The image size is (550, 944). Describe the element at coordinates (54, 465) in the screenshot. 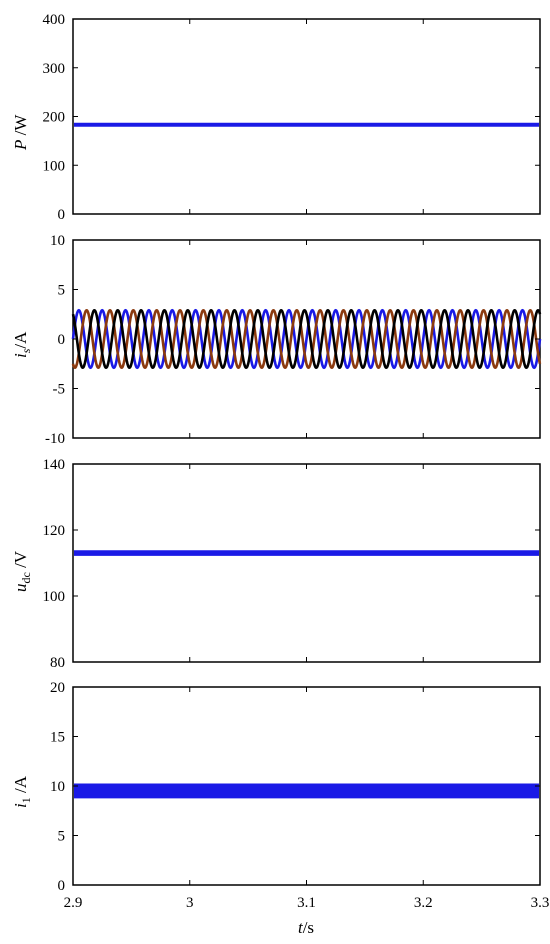

I see `y-tick-label: 140` at that location.